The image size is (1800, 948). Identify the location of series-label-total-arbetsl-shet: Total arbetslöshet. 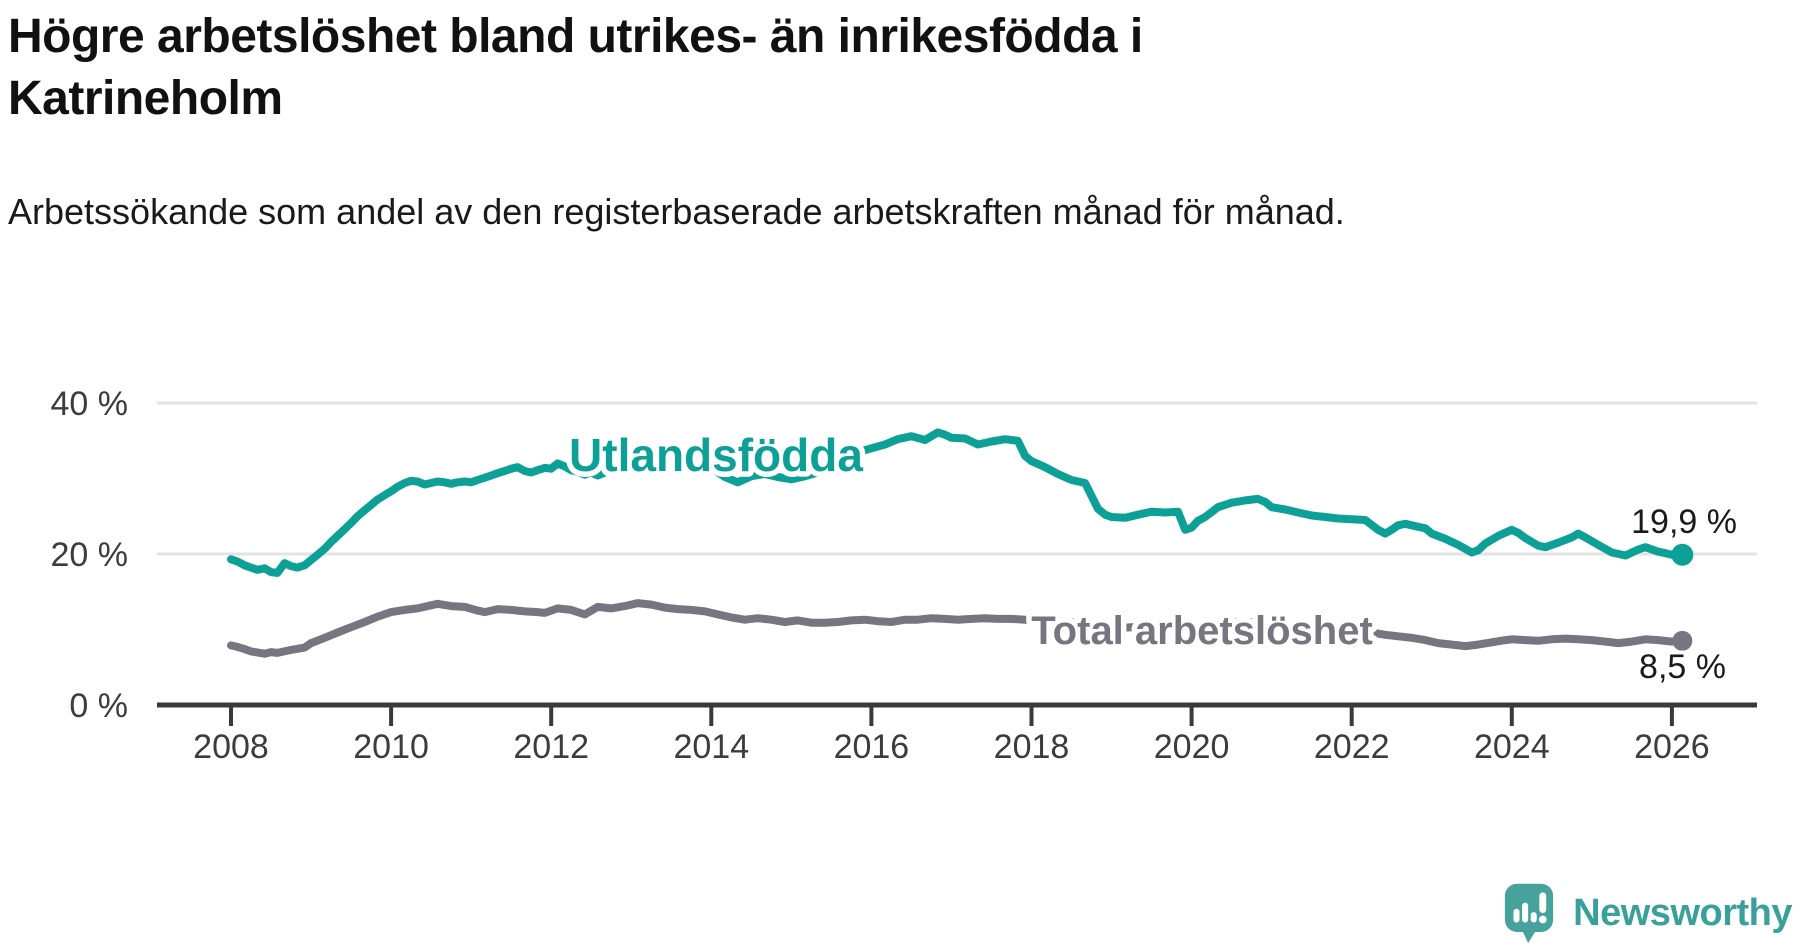
(1202, 631).